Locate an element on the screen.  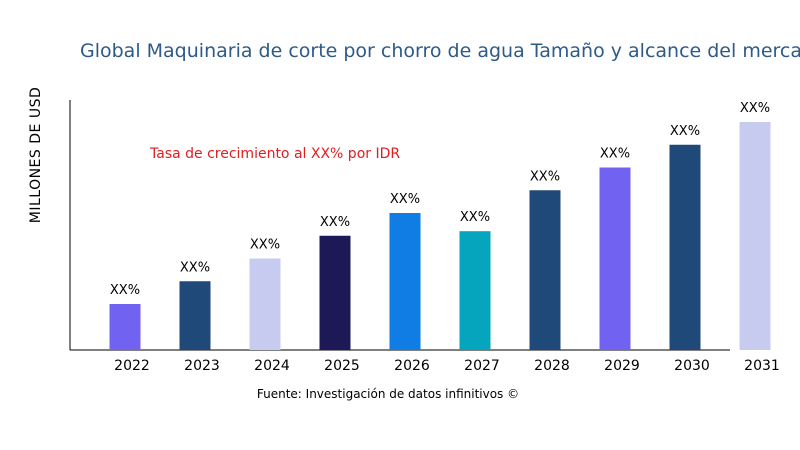
bar-2027 is located at coordinates (475, 290).